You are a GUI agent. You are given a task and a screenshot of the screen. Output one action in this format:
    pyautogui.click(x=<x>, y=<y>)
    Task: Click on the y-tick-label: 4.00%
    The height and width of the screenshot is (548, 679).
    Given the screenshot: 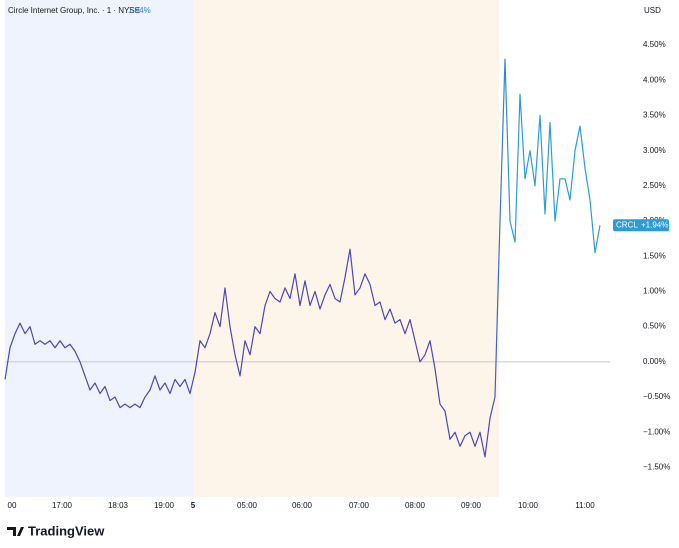 What is the action you would take?
    pyautogui.click(x=654, y=79)
    